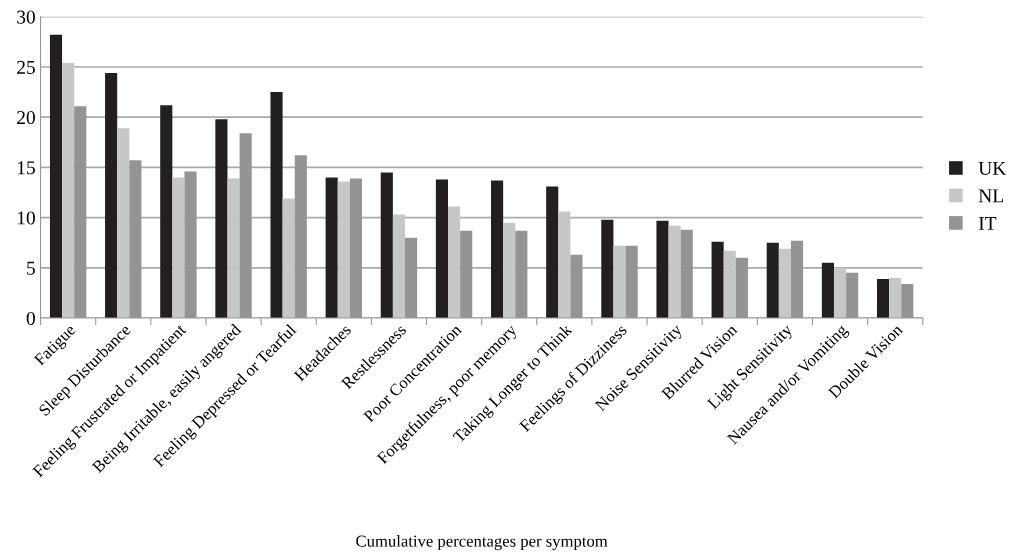  Describe the element at coordinates (26, 118) in the screenshot. I see `y-tick-label: 20` at that location.